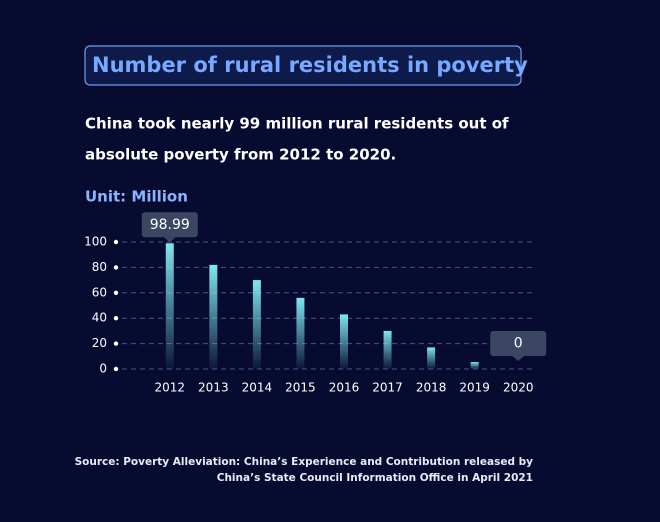 The image size is (660, 522). I want to click on value-label: 0, so click(518, 344).